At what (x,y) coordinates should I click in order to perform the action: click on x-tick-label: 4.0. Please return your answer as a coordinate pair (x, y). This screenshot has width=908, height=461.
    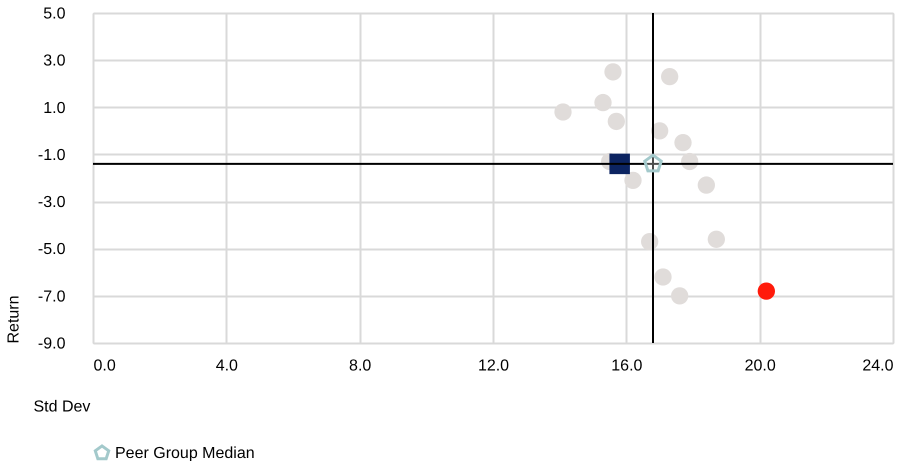
    Looking at the image, I should click on (227, 366).